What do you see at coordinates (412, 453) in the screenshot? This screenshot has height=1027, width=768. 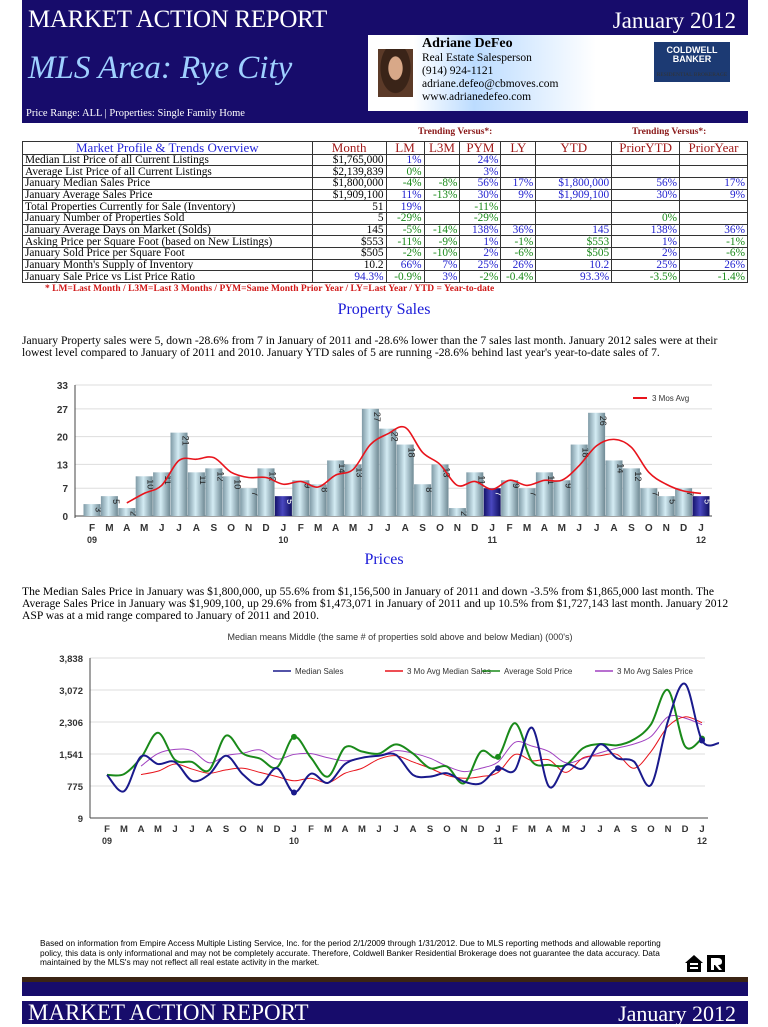 I see `bar-value-label: 18` at bounding box center [412, 453].